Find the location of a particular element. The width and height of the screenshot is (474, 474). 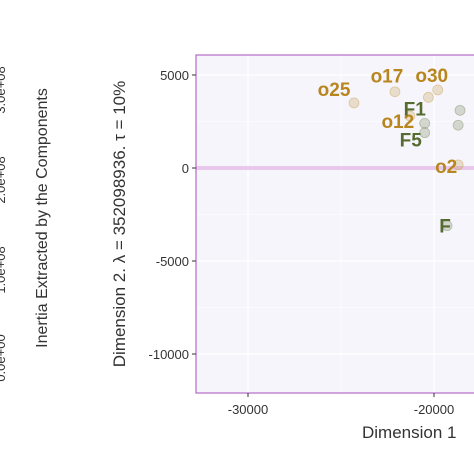

point-label: F is located at coordinates (445, 227).